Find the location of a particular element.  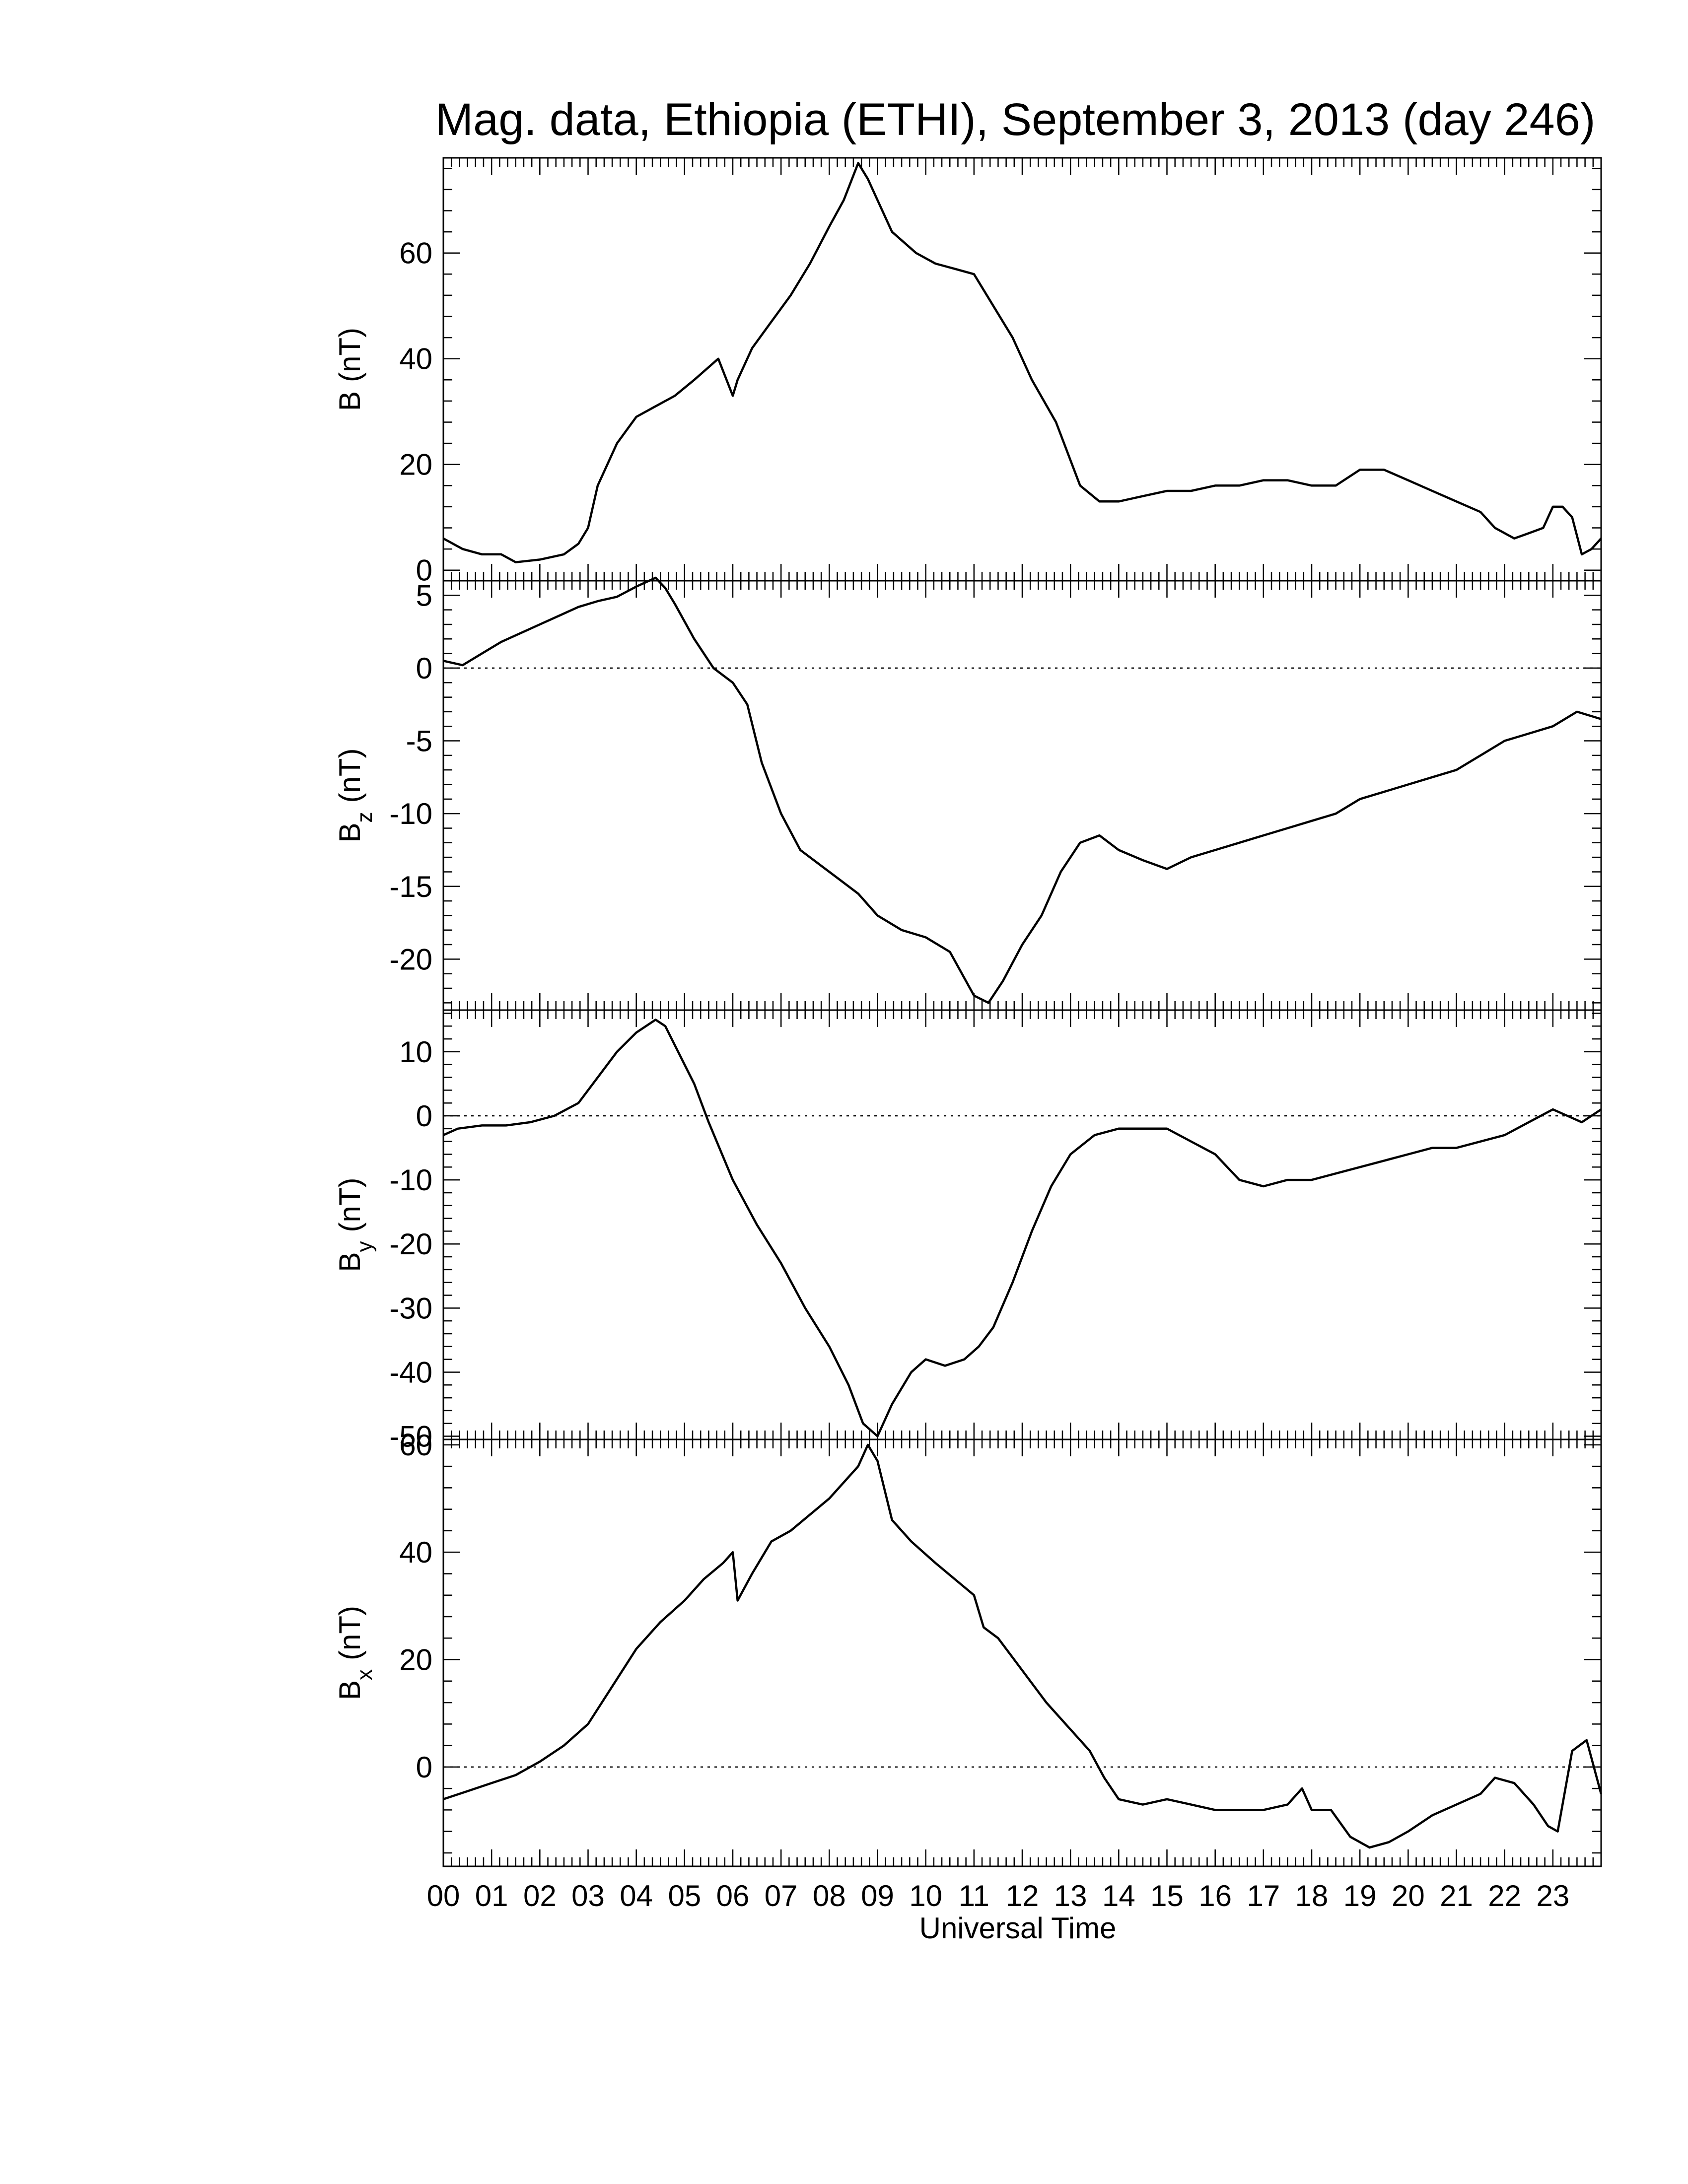

y-axis-label-sub: z is located at coordinates (364, 817).